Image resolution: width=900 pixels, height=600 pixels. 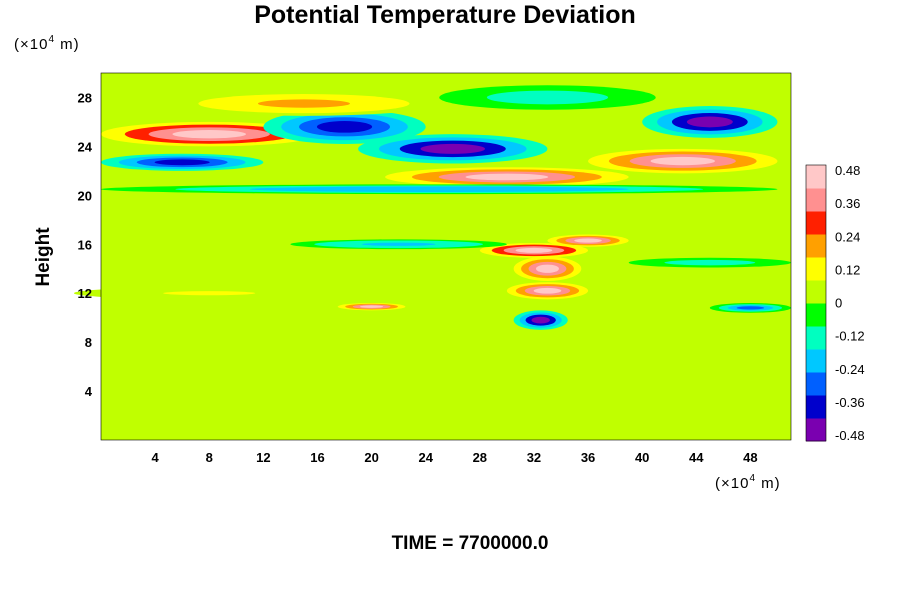 I want to click on y-tick-label: 20, so click(x=85, y=195).